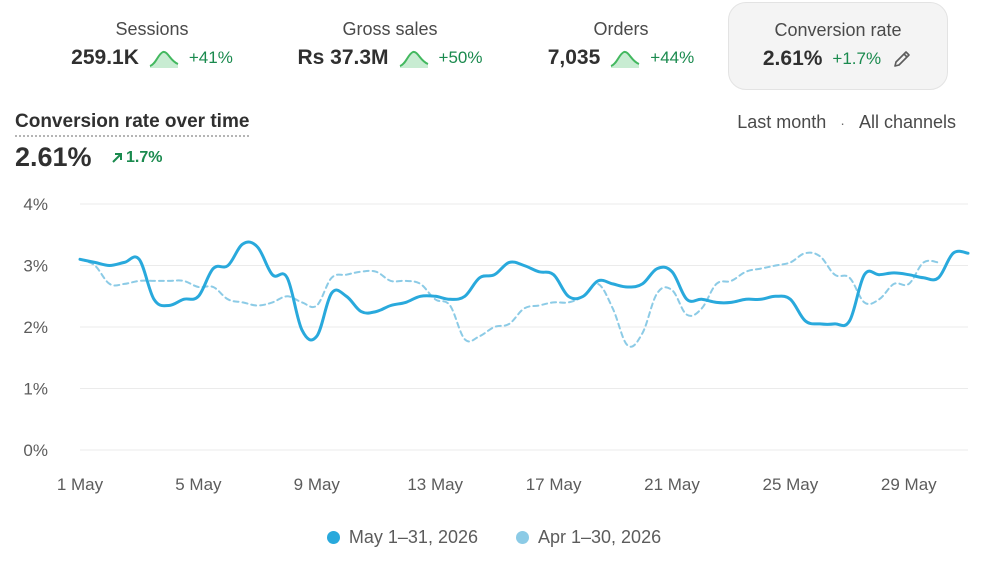 The width and height of the screenshot is (988, 567). I want to click on y-tick-label: 3%, so click(35, 266).